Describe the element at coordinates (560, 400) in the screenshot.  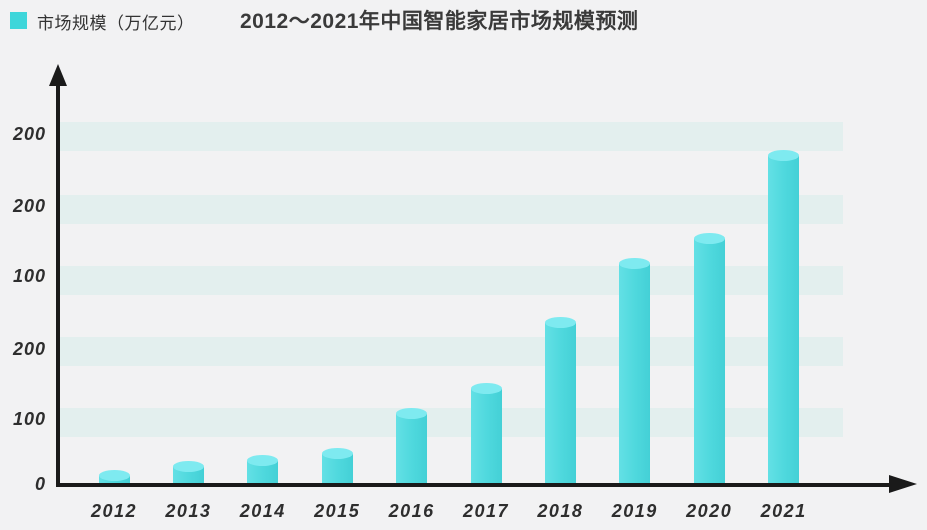
I see `bar-2018` at that location.